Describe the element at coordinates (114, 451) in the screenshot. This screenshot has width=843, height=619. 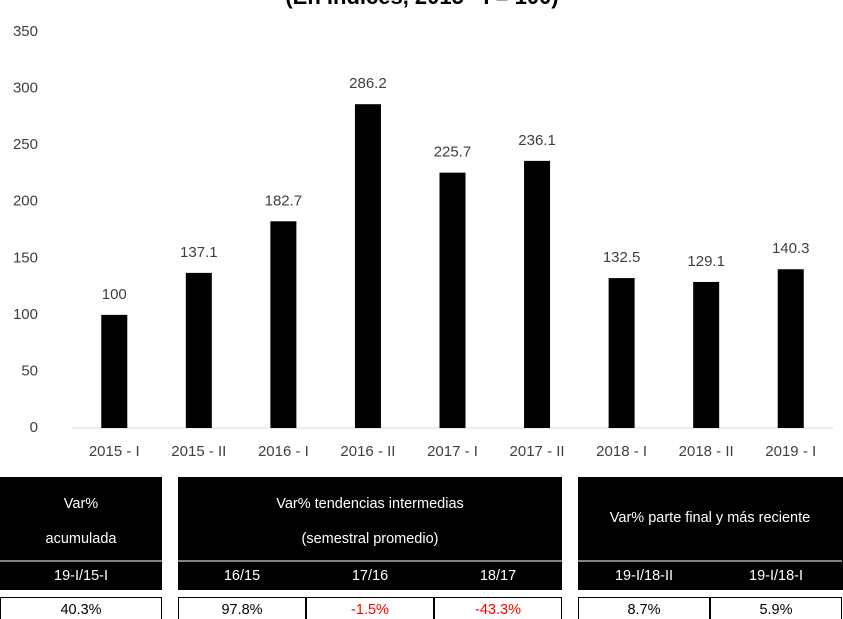
I see `x-tick-label: 2015 - I` at that location.